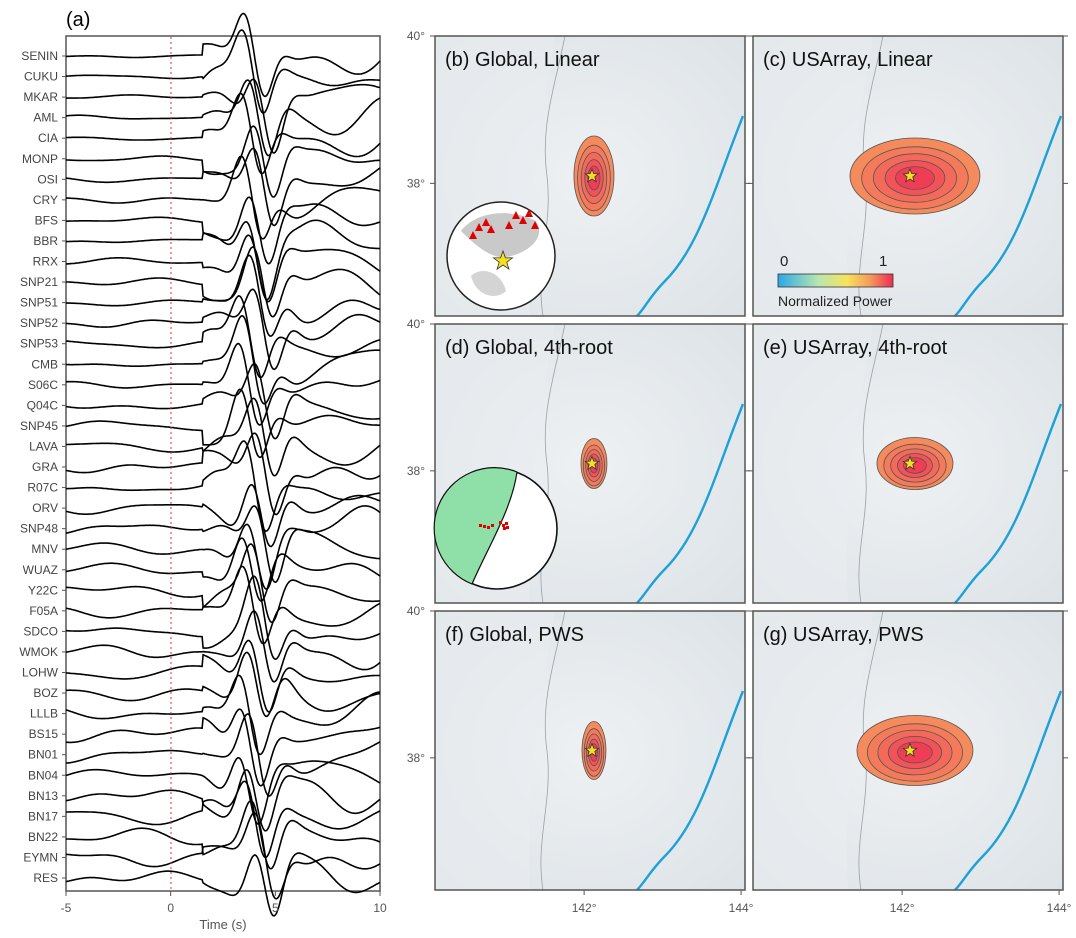 Image resolution: width=1076 pixels, height=938 pixels. Describe the element at coordinates (43, 796) in the screenshot. I see `station-label: BN13` at that location.